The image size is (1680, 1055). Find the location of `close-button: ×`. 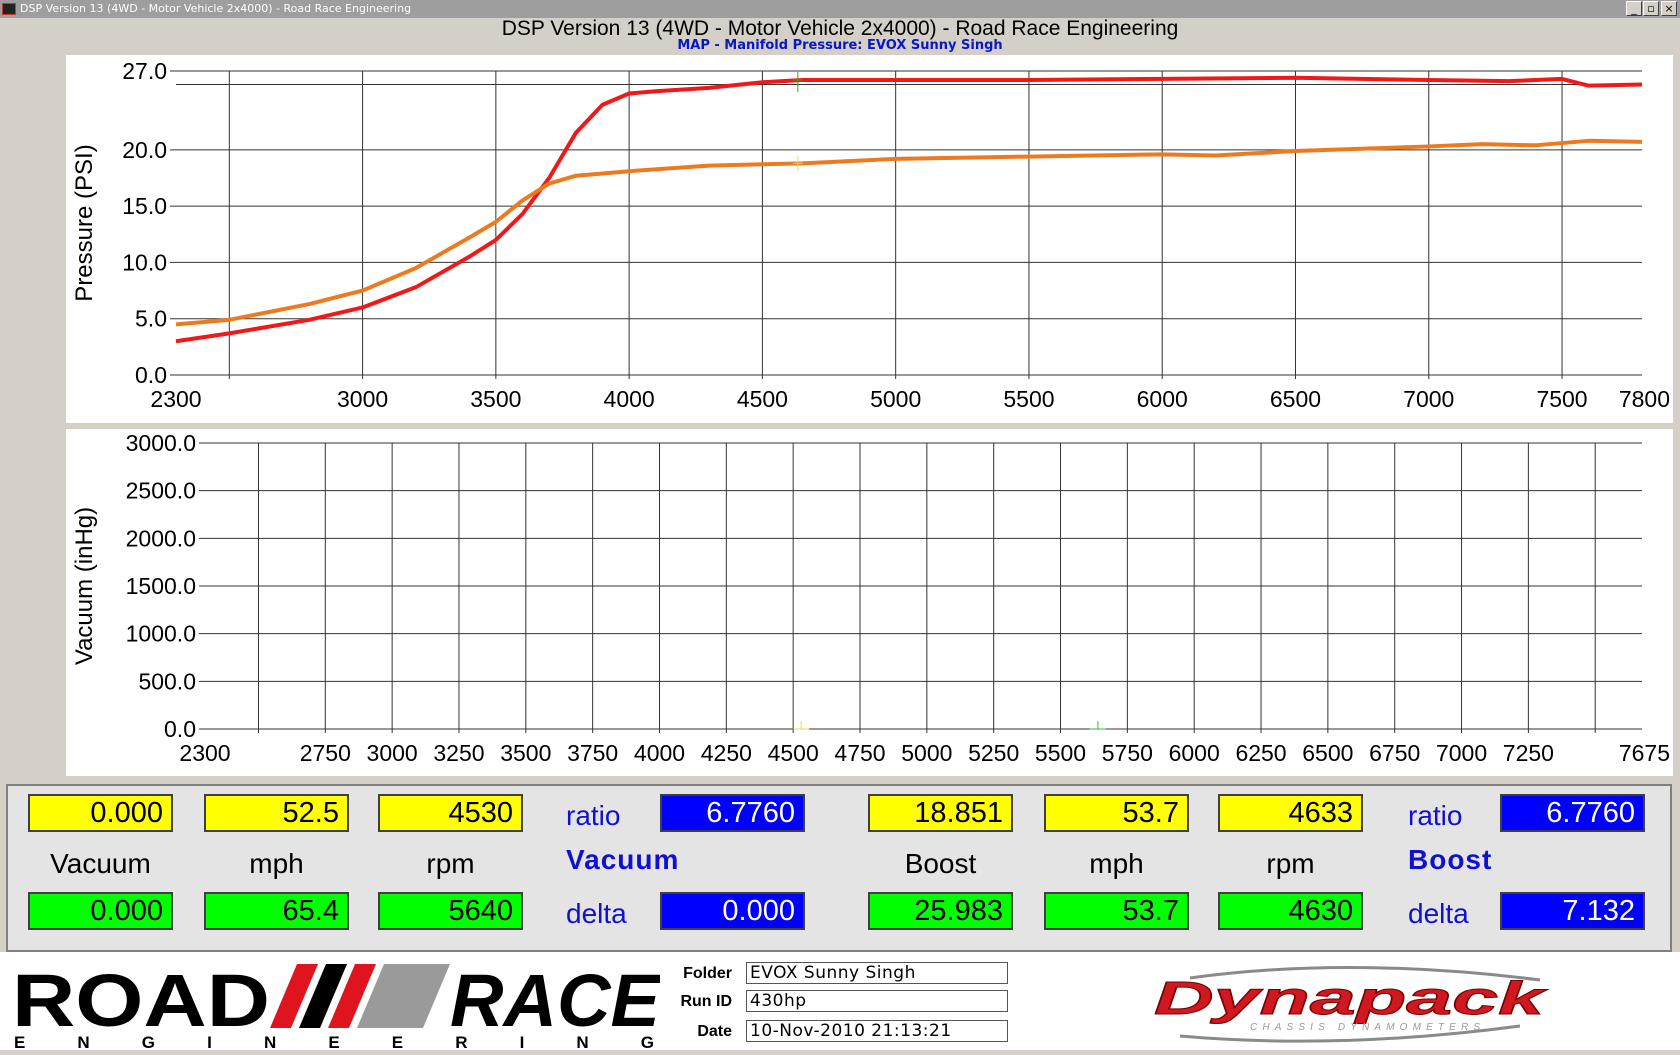

close-button: × is located at coordinates (1669, 8).